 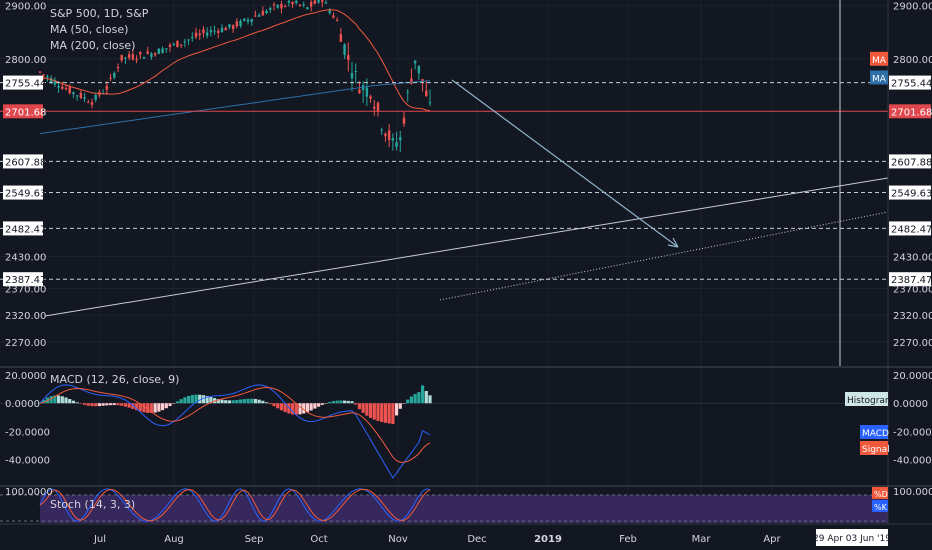 What do you see at coordinates (673, 242) in the screenshot?
I see `projection-arrow-head` at bounding box center [673, 242].